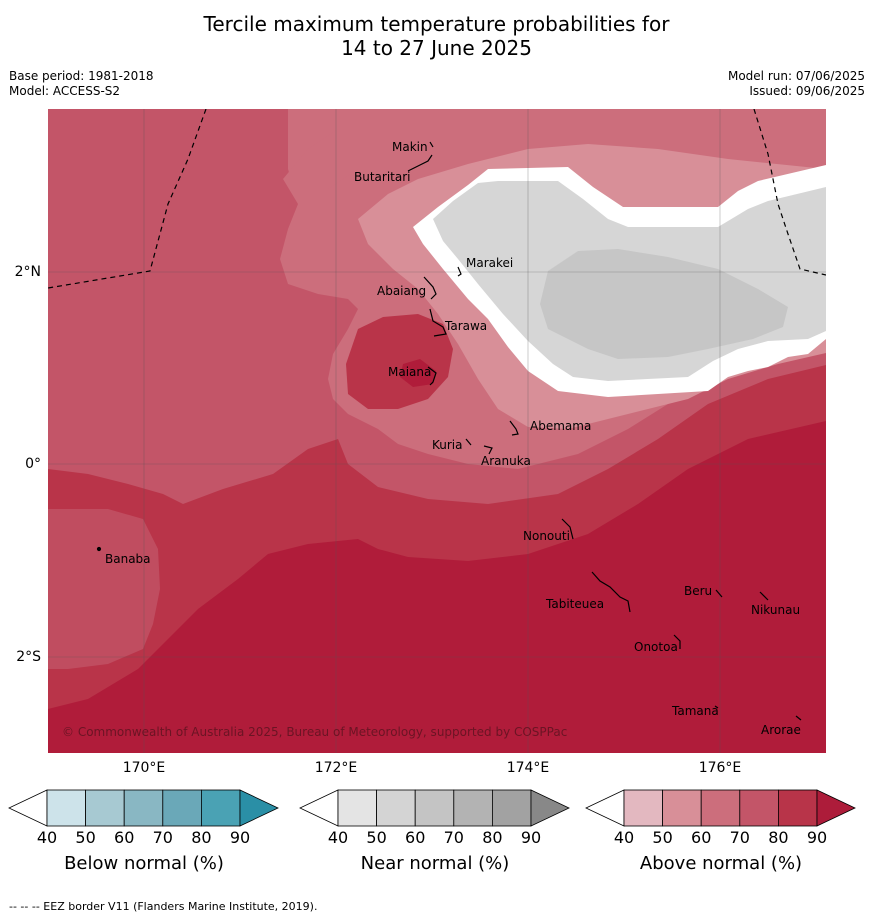 The height and width of the screenshot is (919, 873). What do you see at coordinates (720, 768) in the screenshot?
I see `lon-label-176e: 176°E` at bounding box center [720, 768].